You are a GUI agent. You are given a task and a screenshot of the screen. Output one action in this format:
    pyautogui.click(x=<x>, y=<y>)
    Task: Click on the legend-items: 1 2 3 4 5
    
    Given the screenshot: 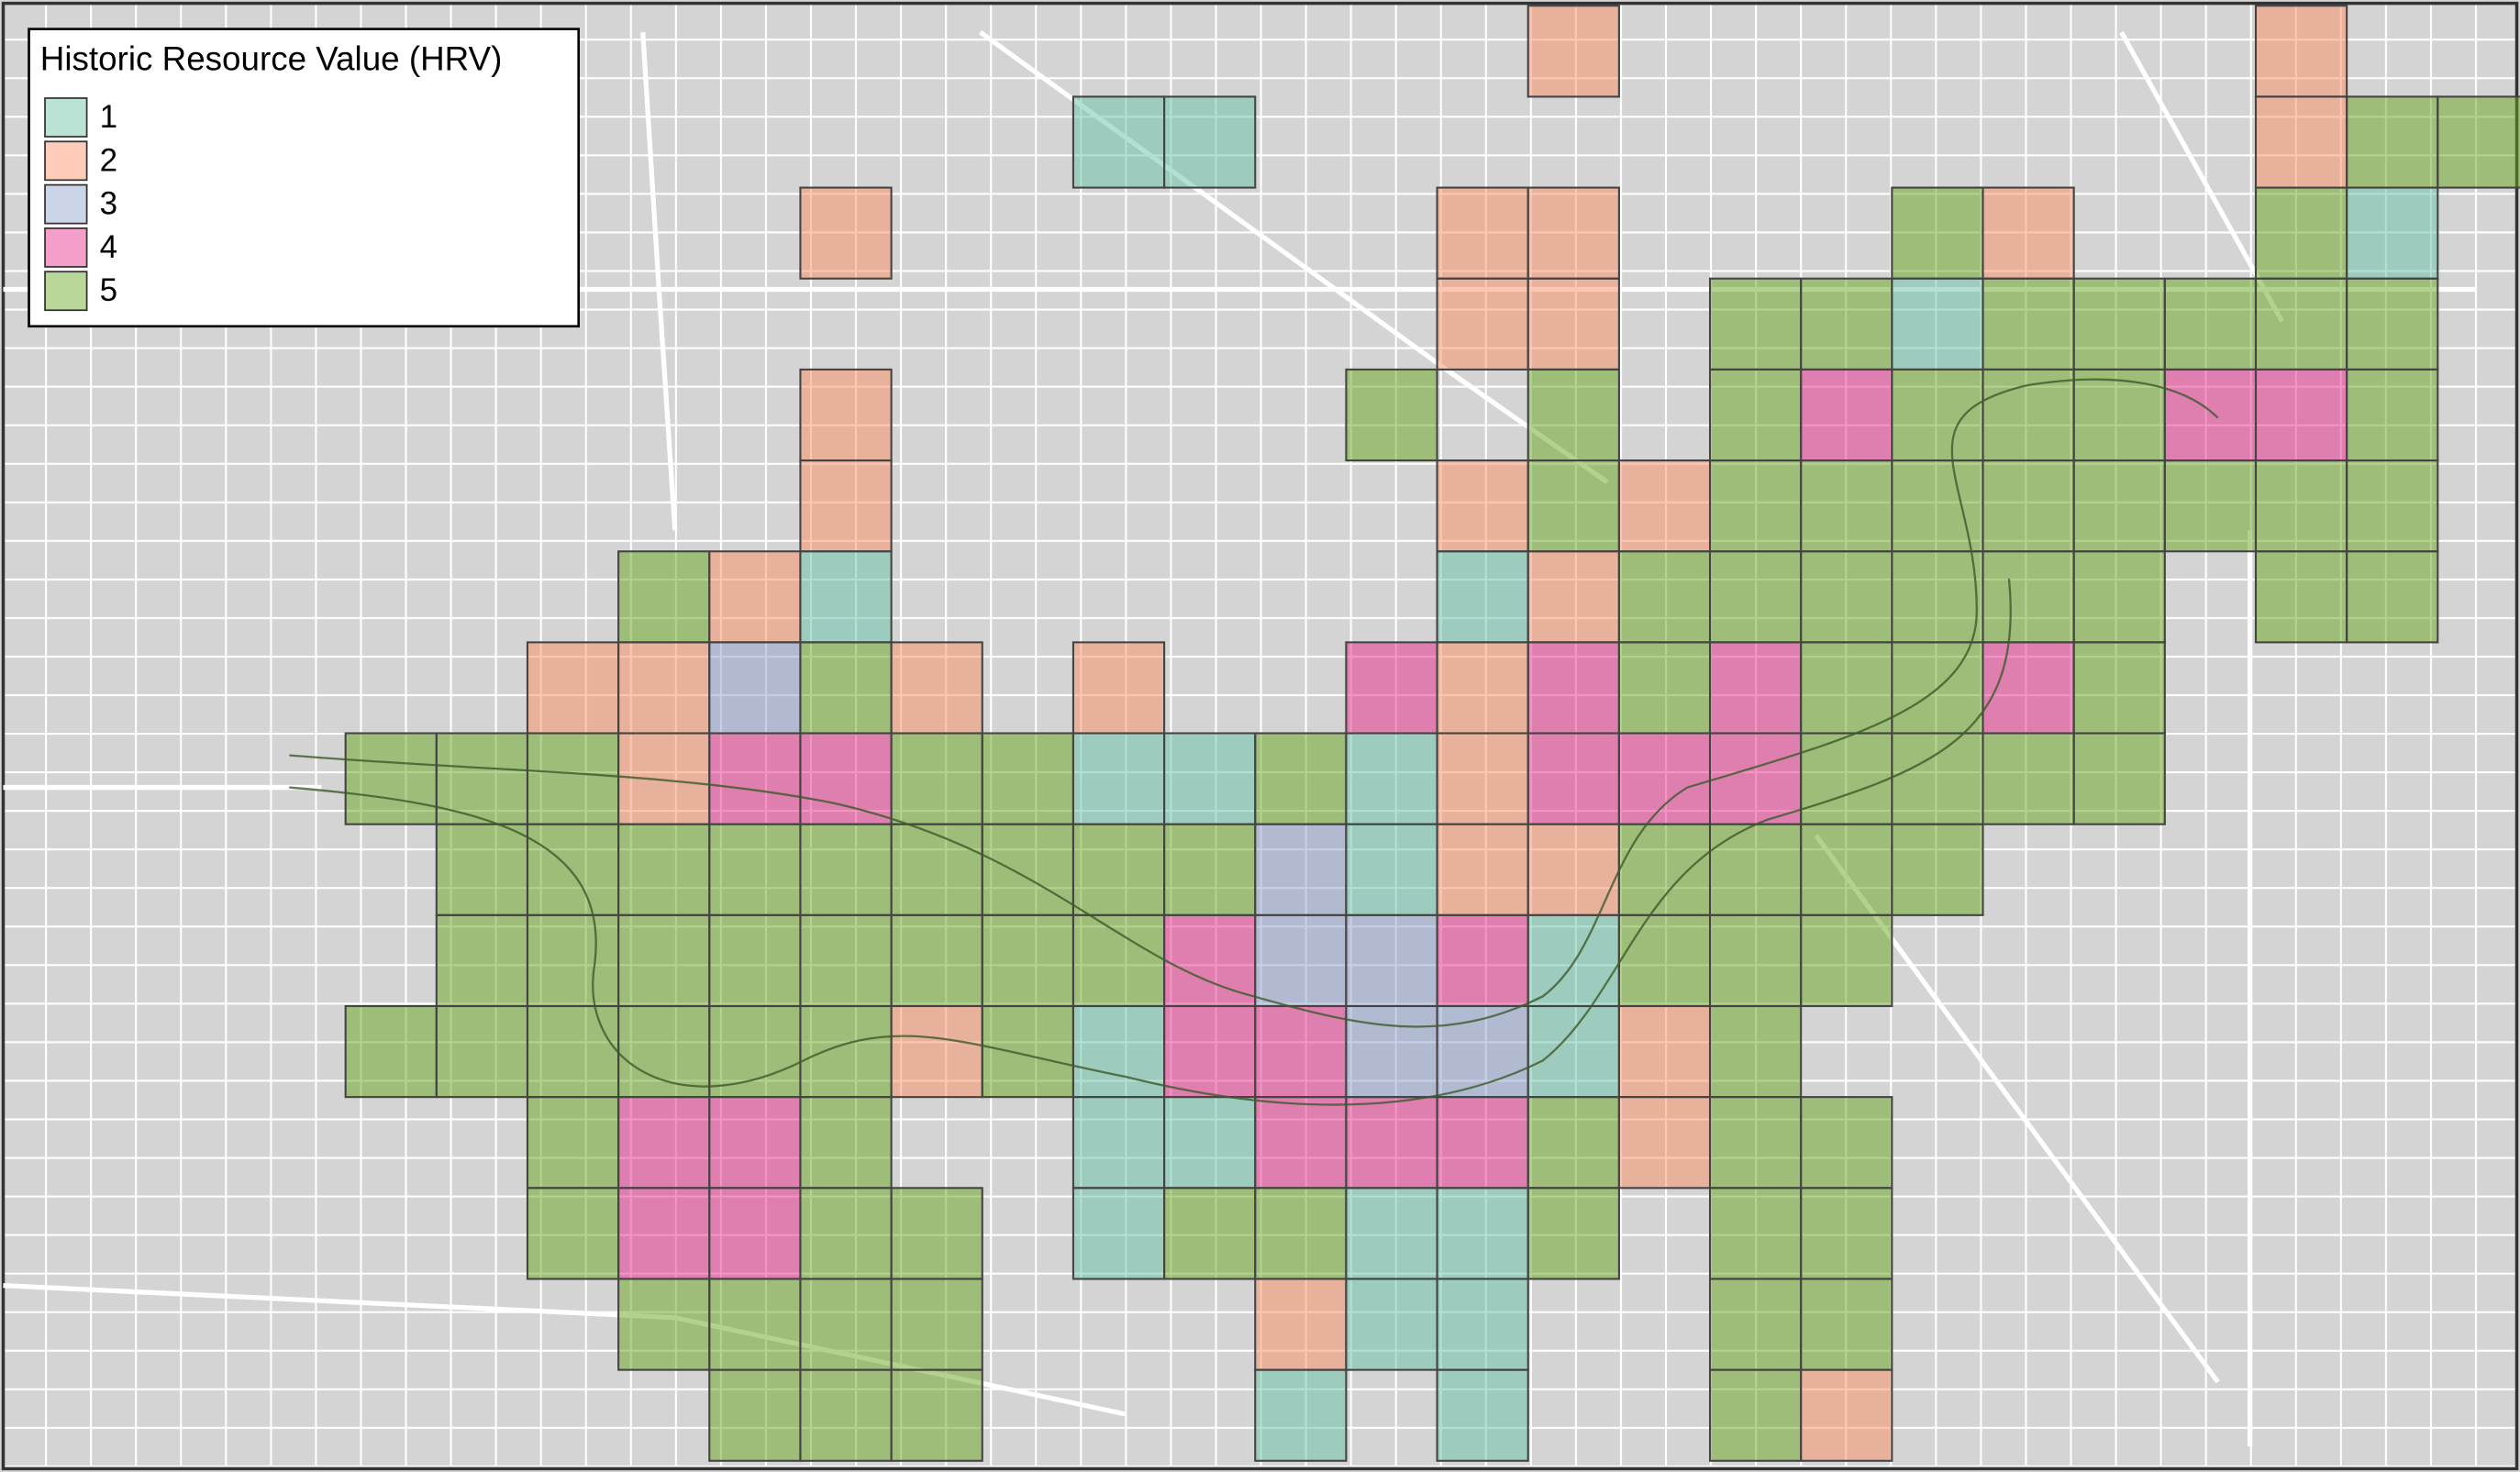 What is the action you would take?
    pyautogui.click(x=80, y=204)
    